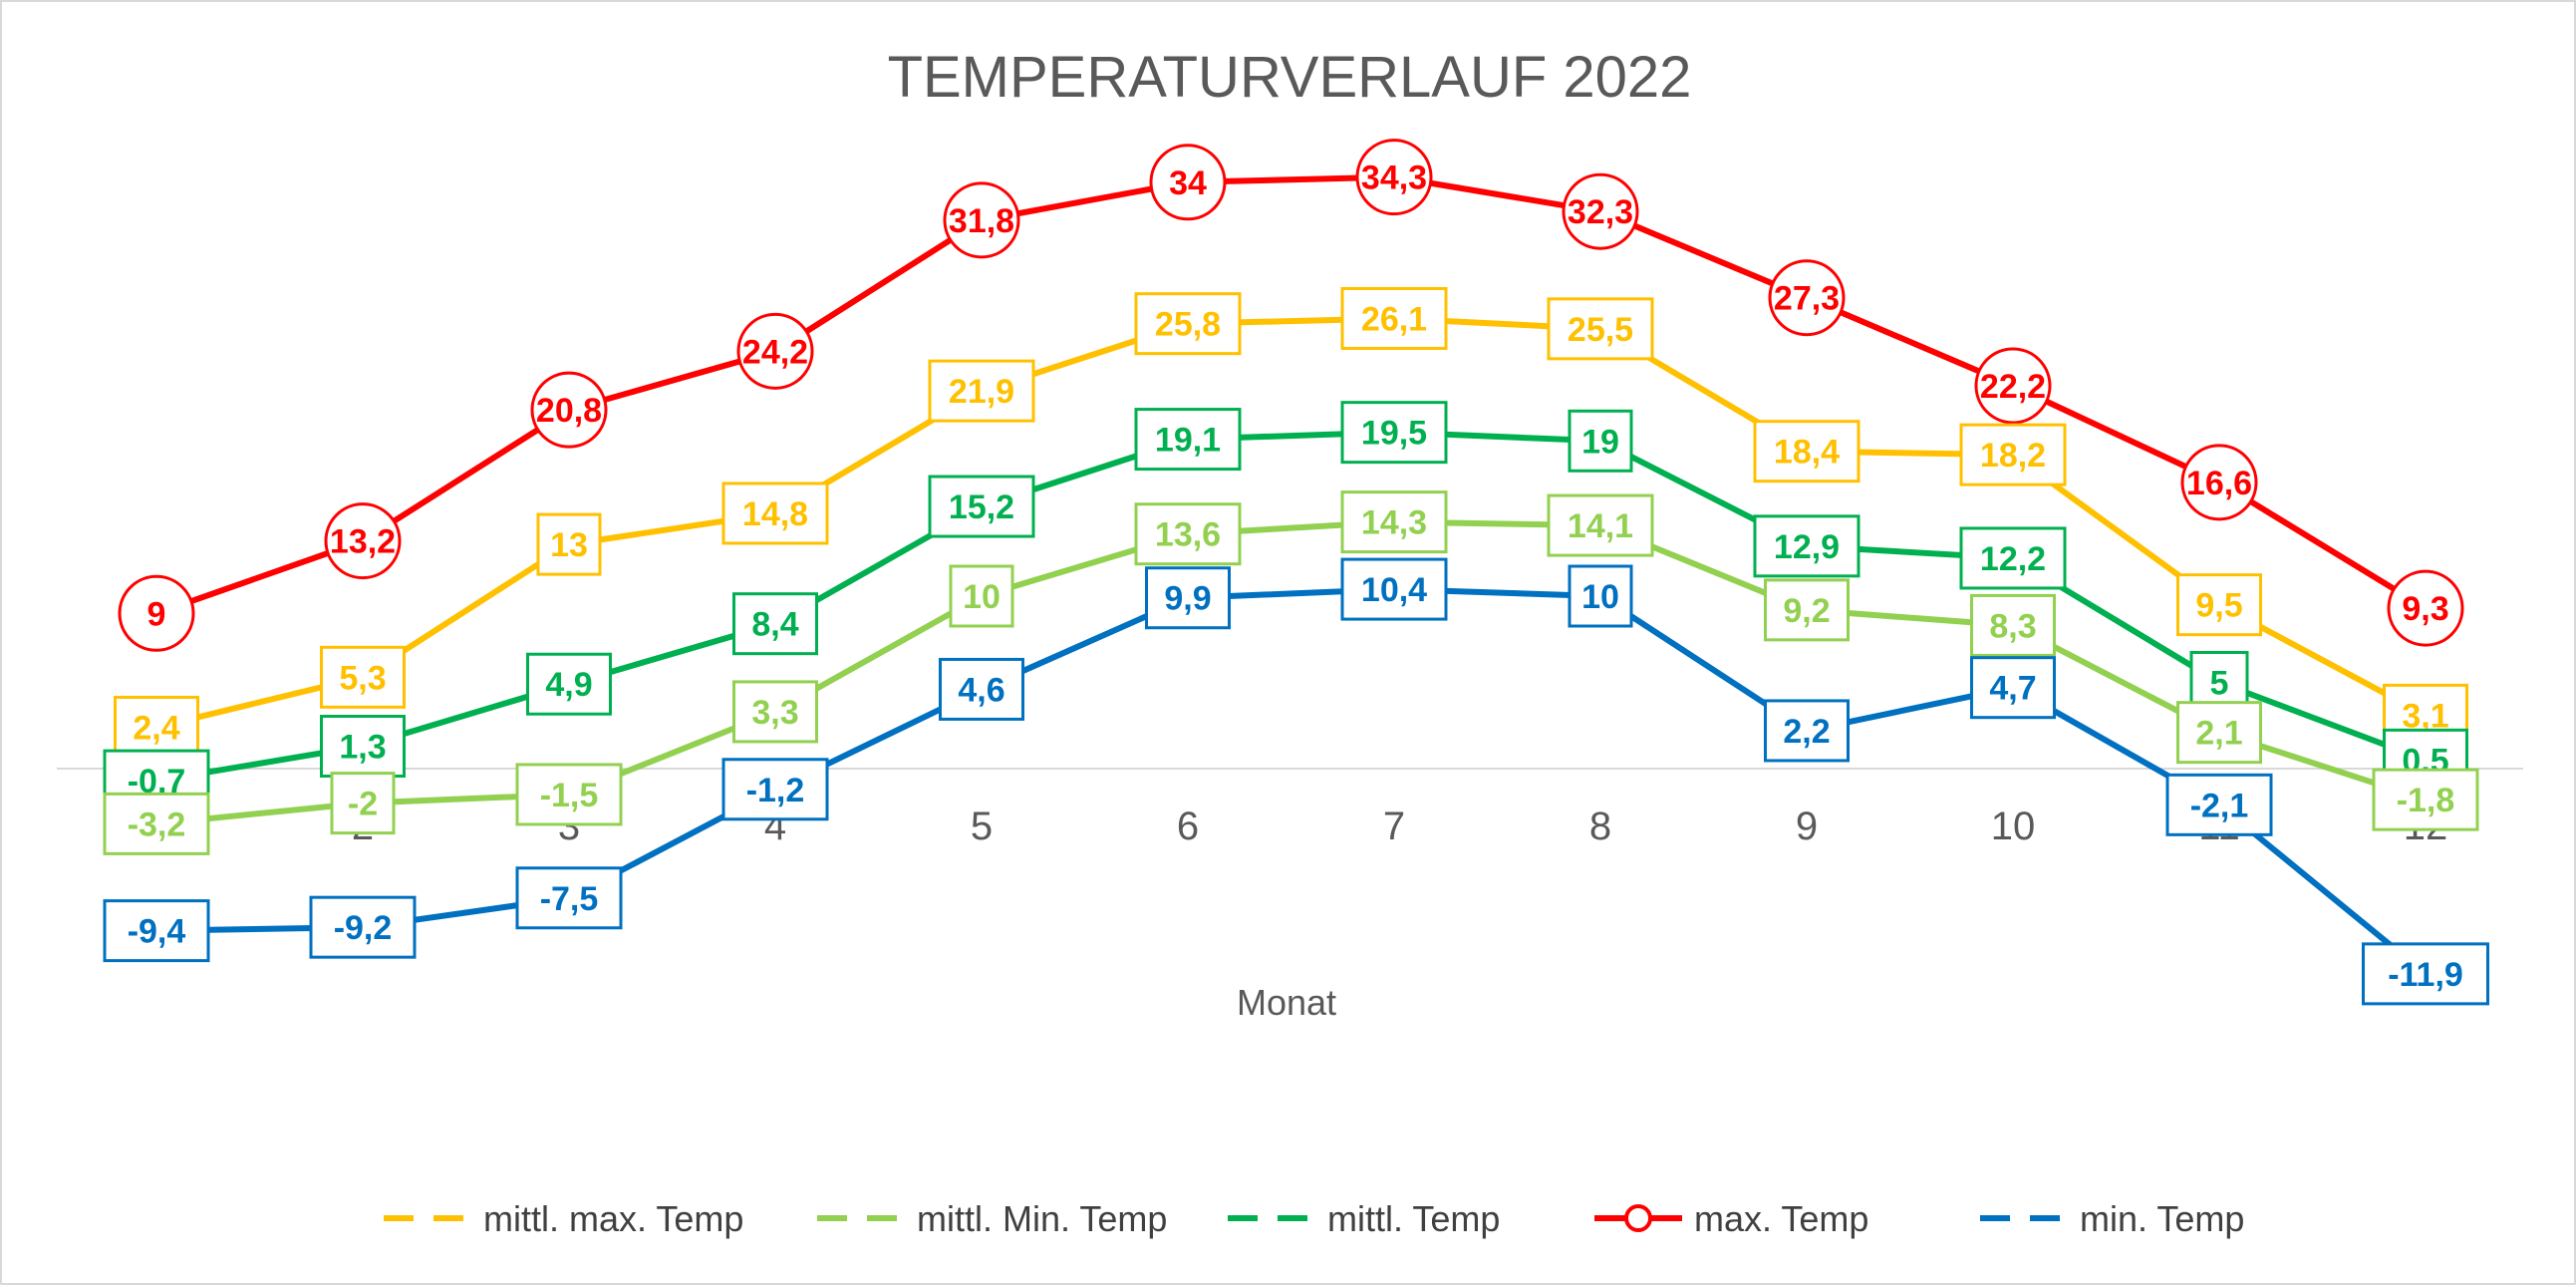  Describe the element at coordinates (2112, 1219) in the screenshot. I see `legend-item: min. Temp` at that location.